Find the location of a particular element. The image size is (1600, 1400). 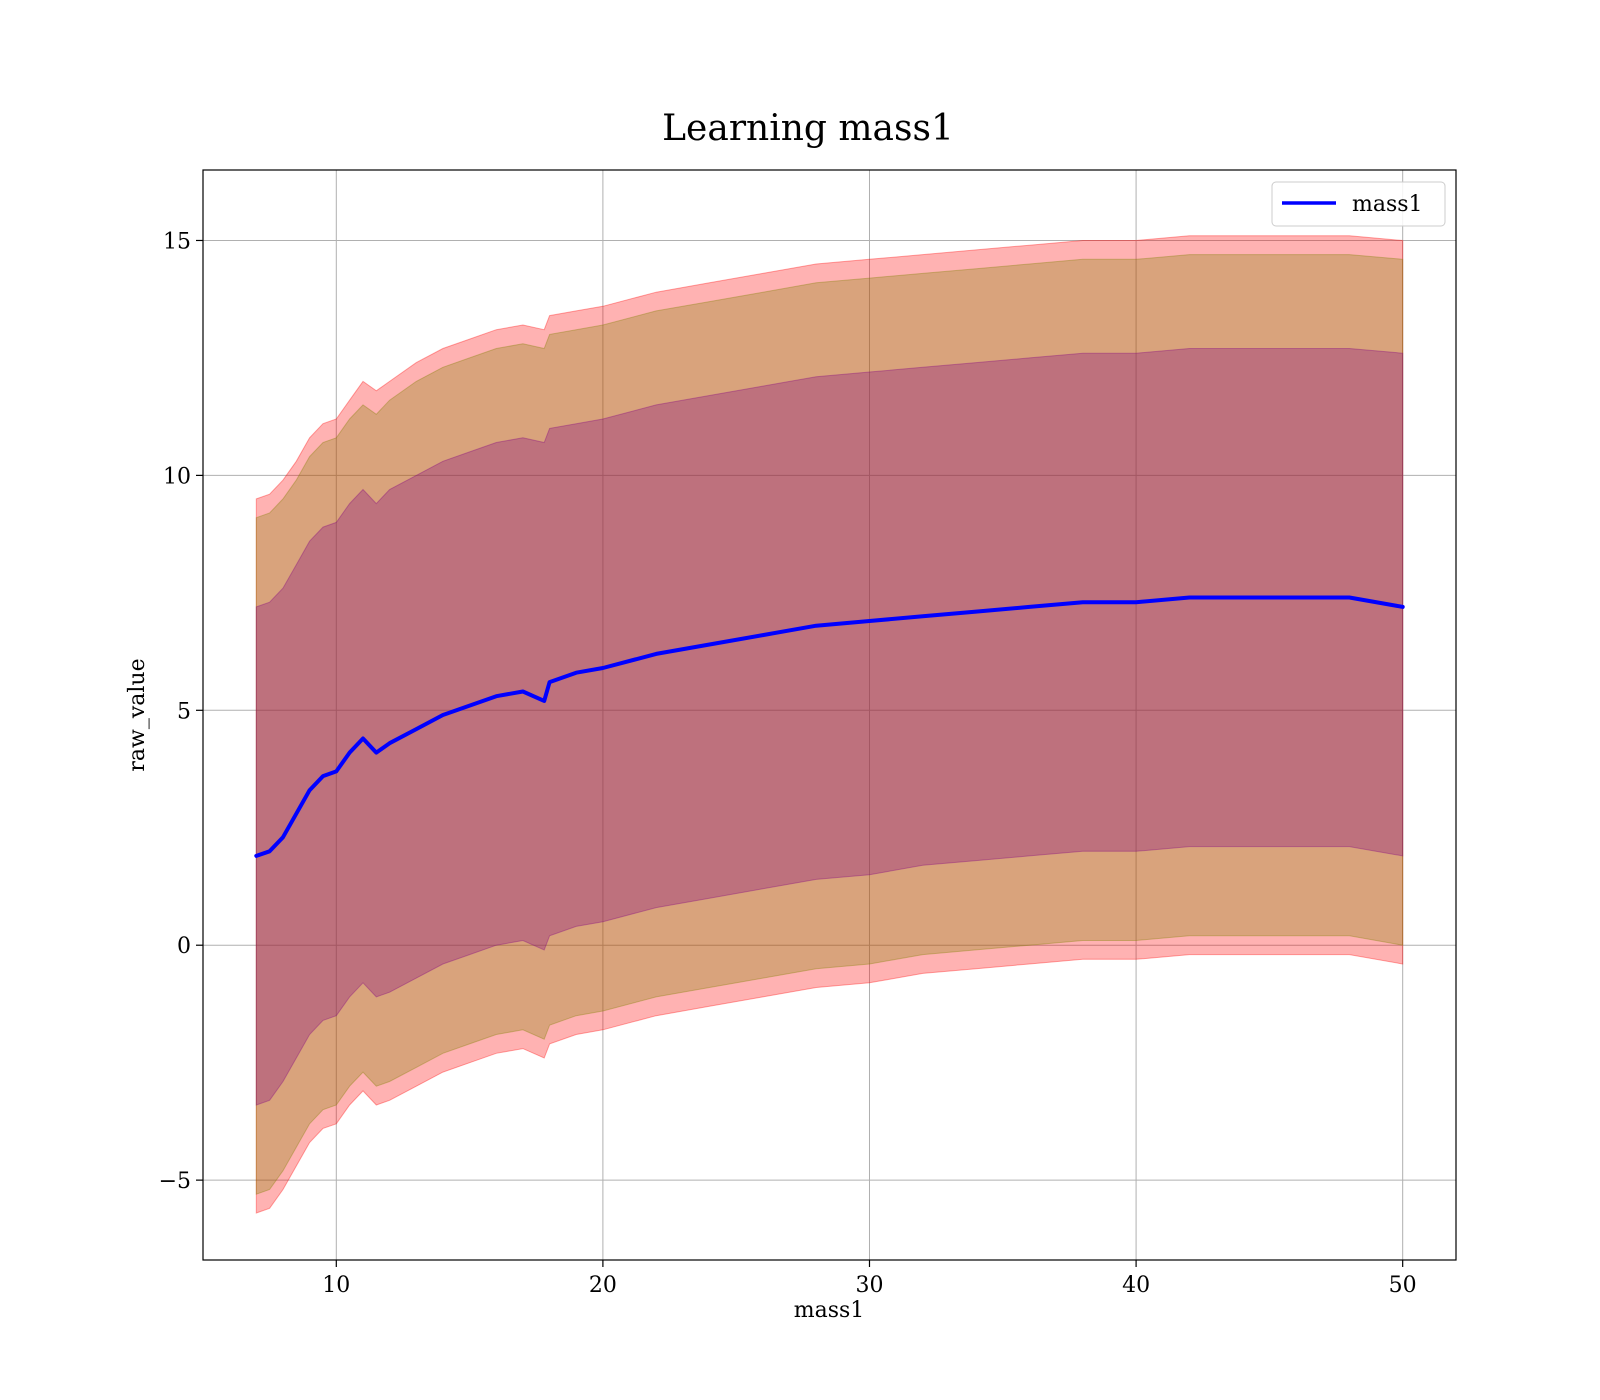

x-axis: 10 20 30 40 50 is located at coordinates (869, 1279).